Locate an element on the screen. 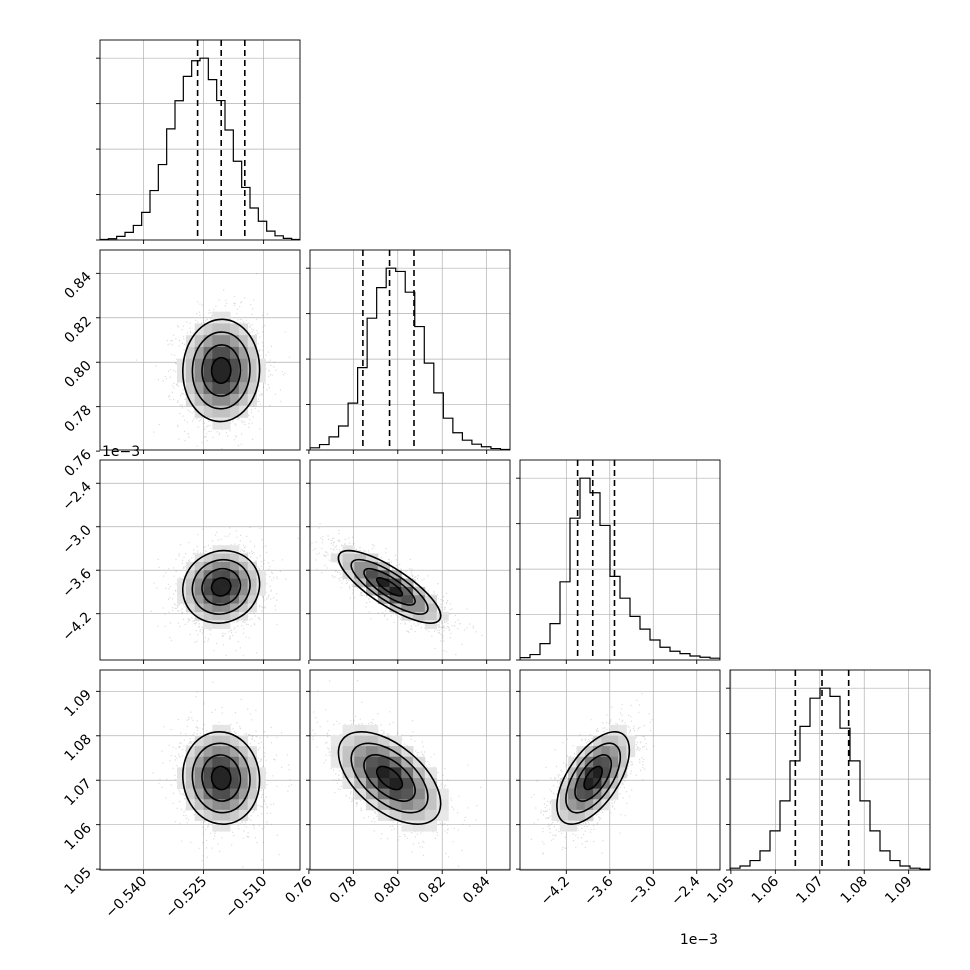 The width and height of the screenshot is (970, 970). panel-p3-vs-p0-plot-area is located at coordinates (200, 770).